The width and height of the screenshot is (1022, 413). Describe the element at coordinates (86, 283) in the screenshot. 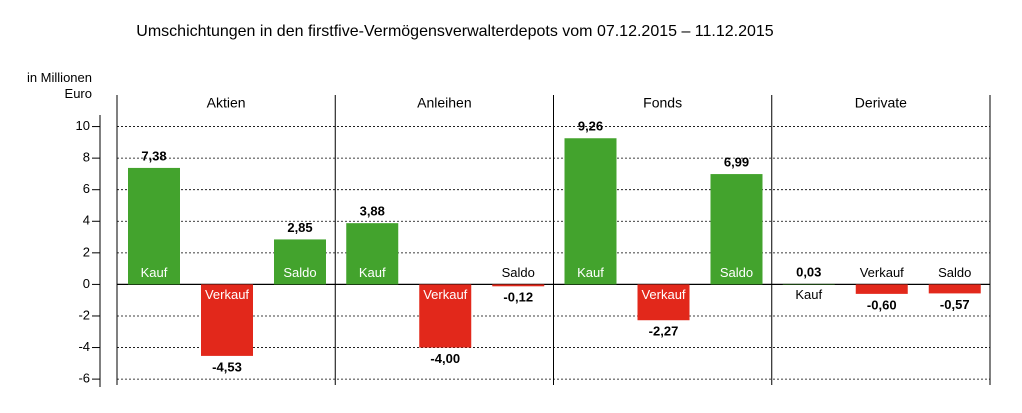

I see `y-tick-label: 0` at that location.